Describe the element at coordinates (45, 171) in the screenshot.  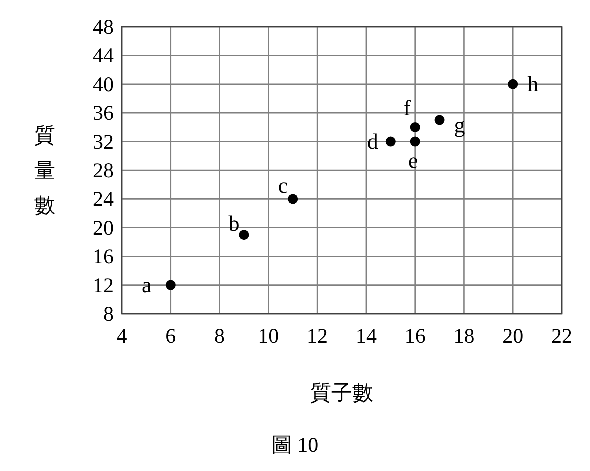
I see `y-axis-title: 質量數` at that location.